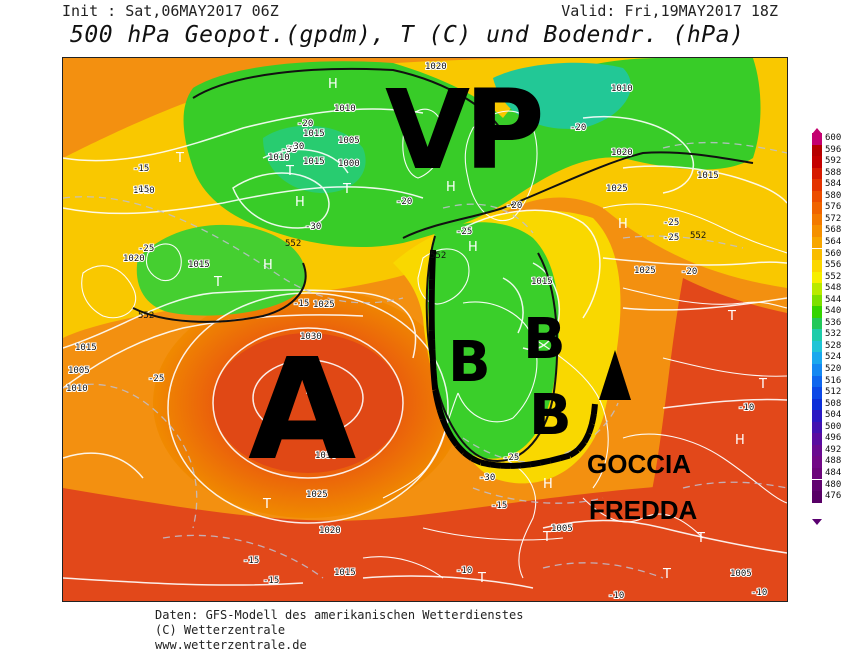 This screenshot has height=657, width=850. I want to click on legend-entry: 564, so click(831, 242).